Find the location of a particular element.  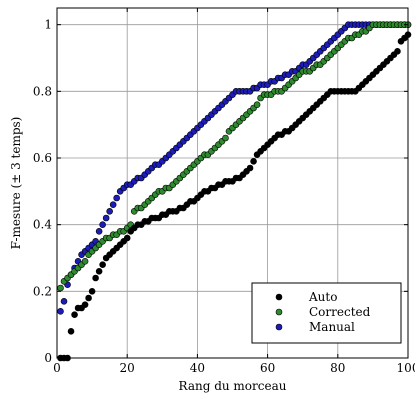

y-tick-label: 1 is located at coordinates (48, 25).